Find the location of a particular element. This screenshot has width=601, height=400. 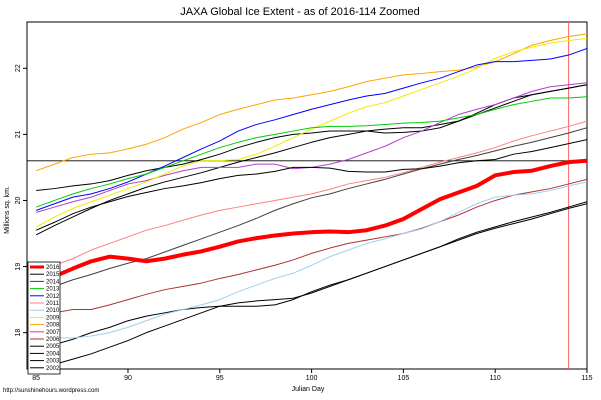

y-tick-label: 20 is located at coordinates (18, 200).